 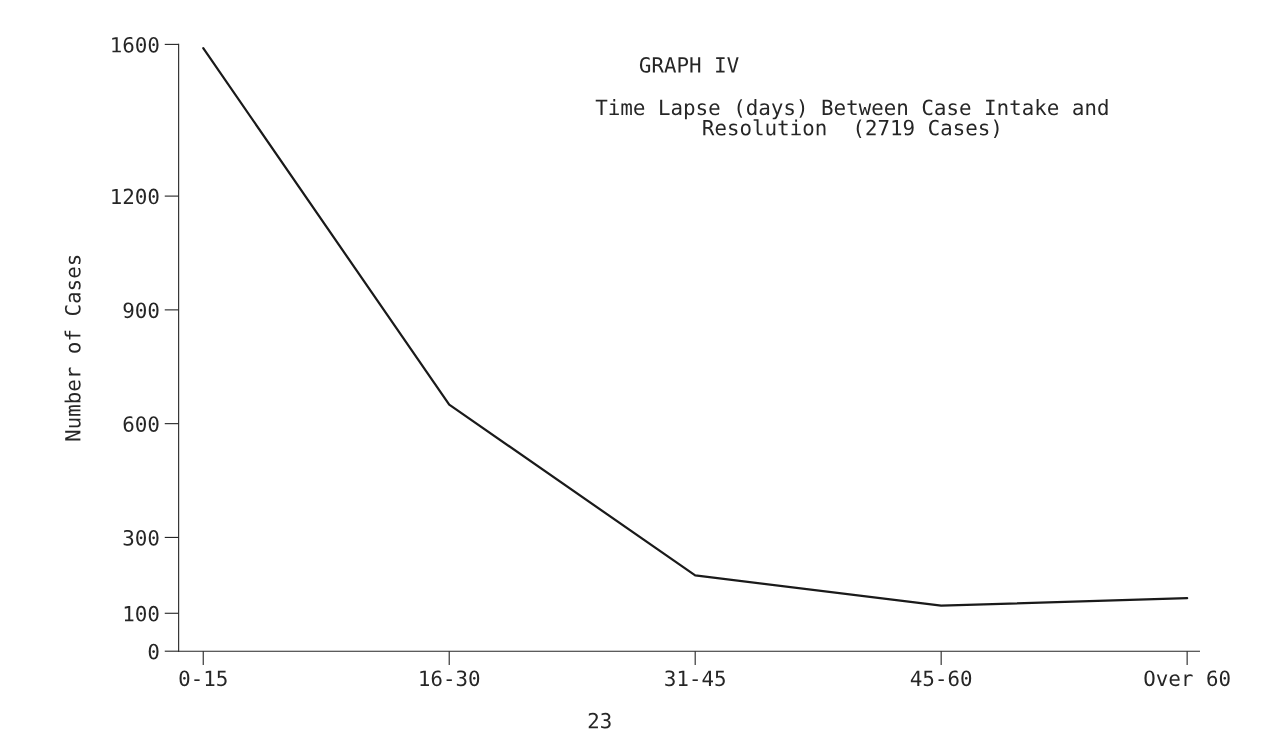 I want to click on x-tick-label: 31-45, so click(x=695, y=678).